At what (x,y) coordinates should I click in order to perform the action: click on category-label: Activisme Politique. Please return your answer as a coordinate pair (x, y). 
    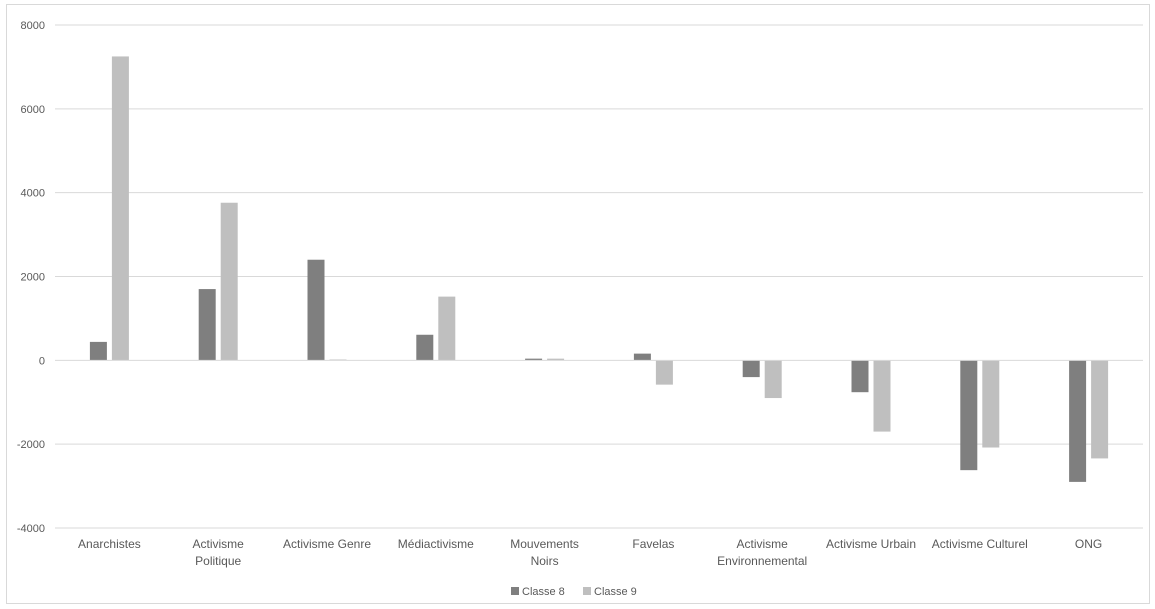
    Looking at the image, I should click on (219, 552).